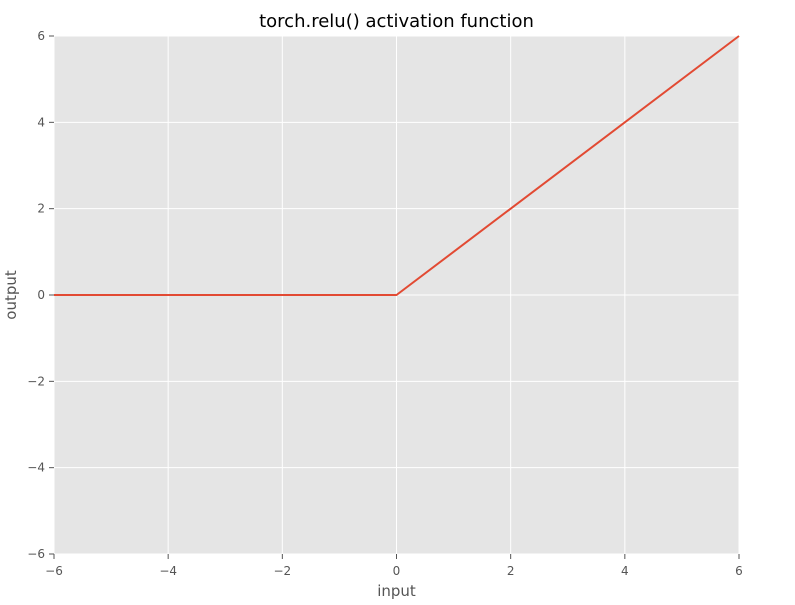 The image size is (795, 605). What do you see at coordinates (54, 571) in the screenshot?
I see `x-tick-label: −6` at bounding box center [54, 571].